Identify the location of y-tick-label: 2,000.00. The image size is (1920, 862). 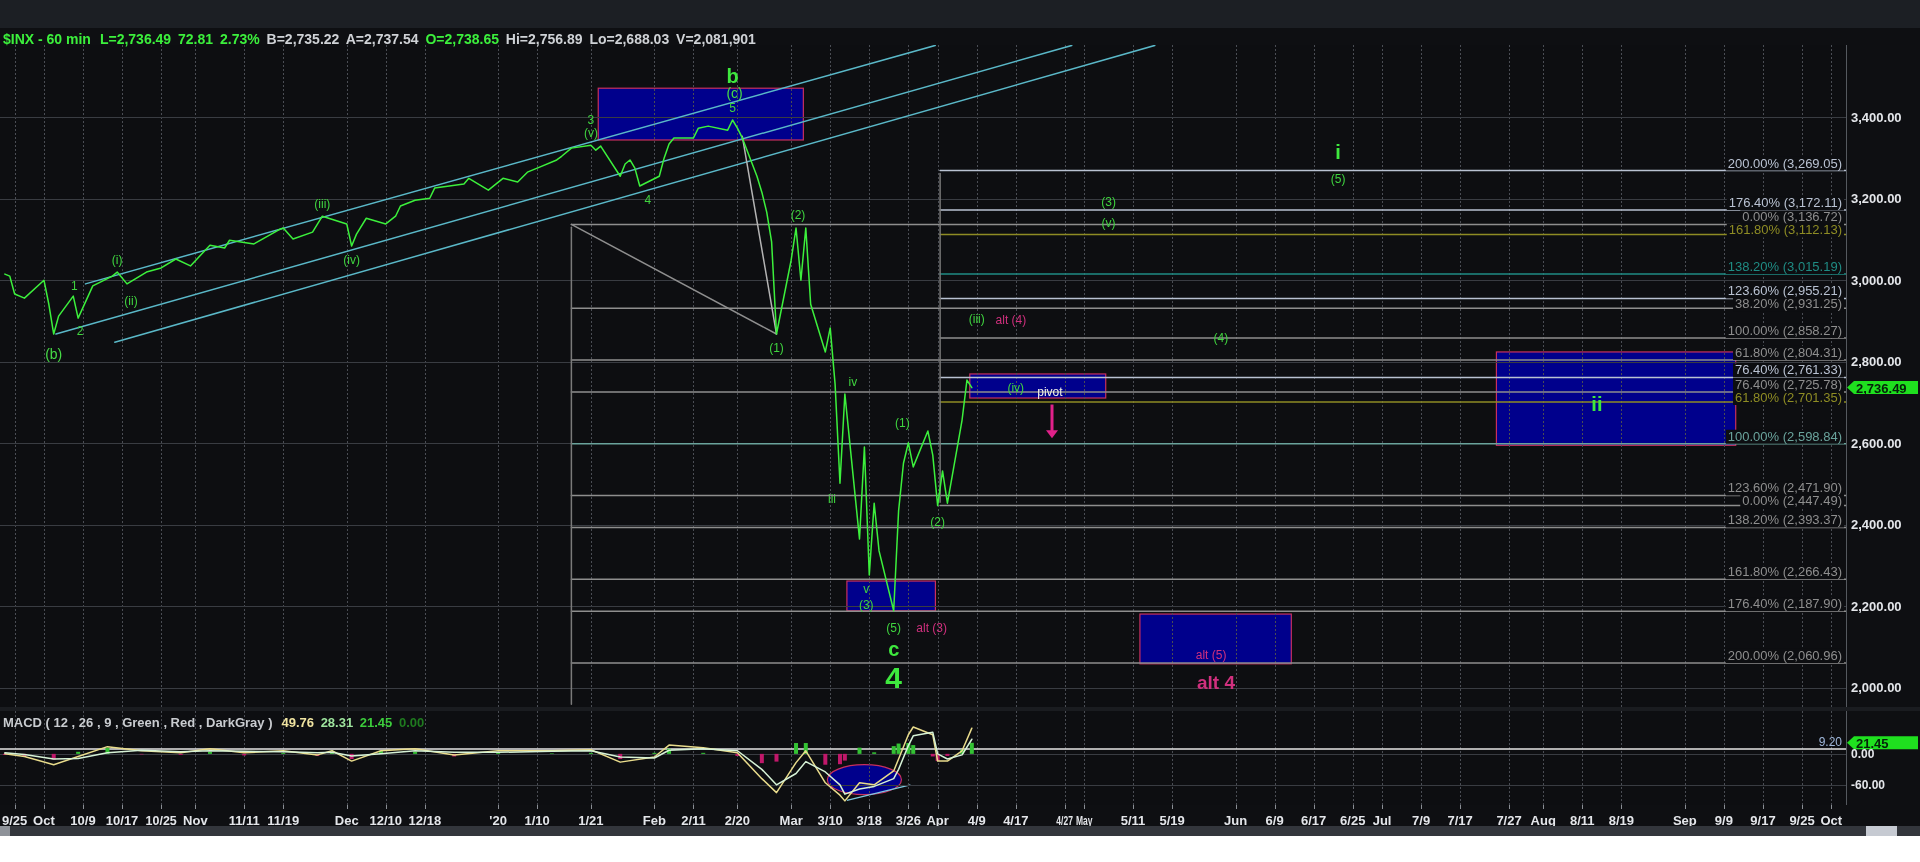
(1876, 688).